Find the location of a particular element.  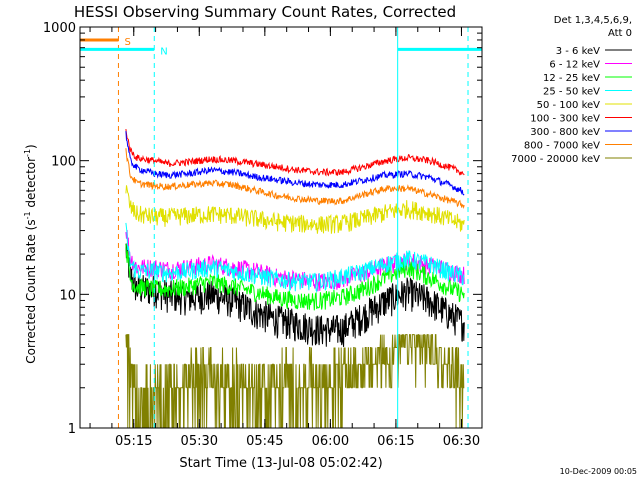

y-axis-label: Corrected Count Rate (s-1 detector-1) is located at coordinates (30, 253).